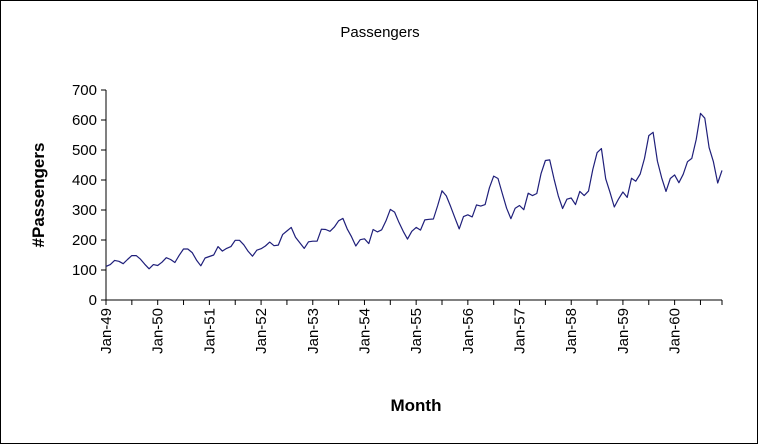  Describe the element at coordinates (93, 300) in the screenshot. I see `y-tick-label: 0` at that location.